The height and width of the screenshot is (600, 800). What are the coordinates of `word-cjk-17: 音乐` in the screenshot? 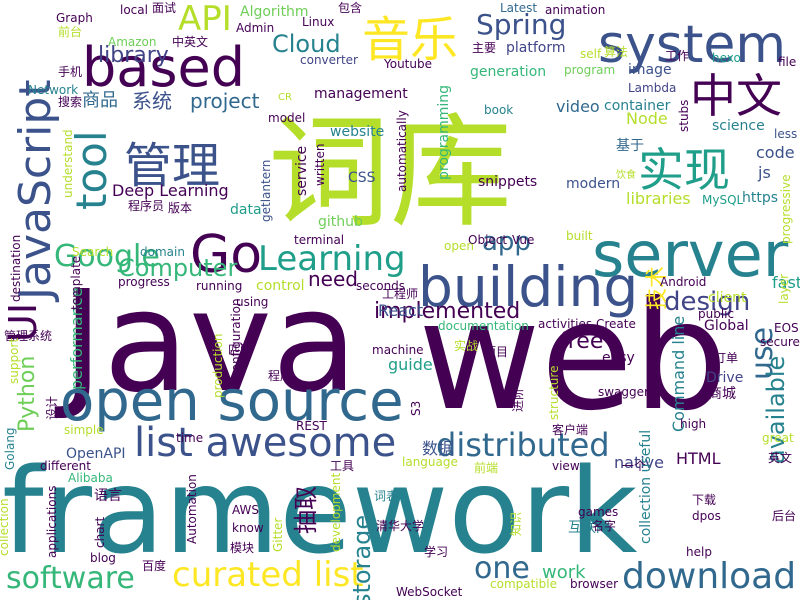 It's located at (410, 40).